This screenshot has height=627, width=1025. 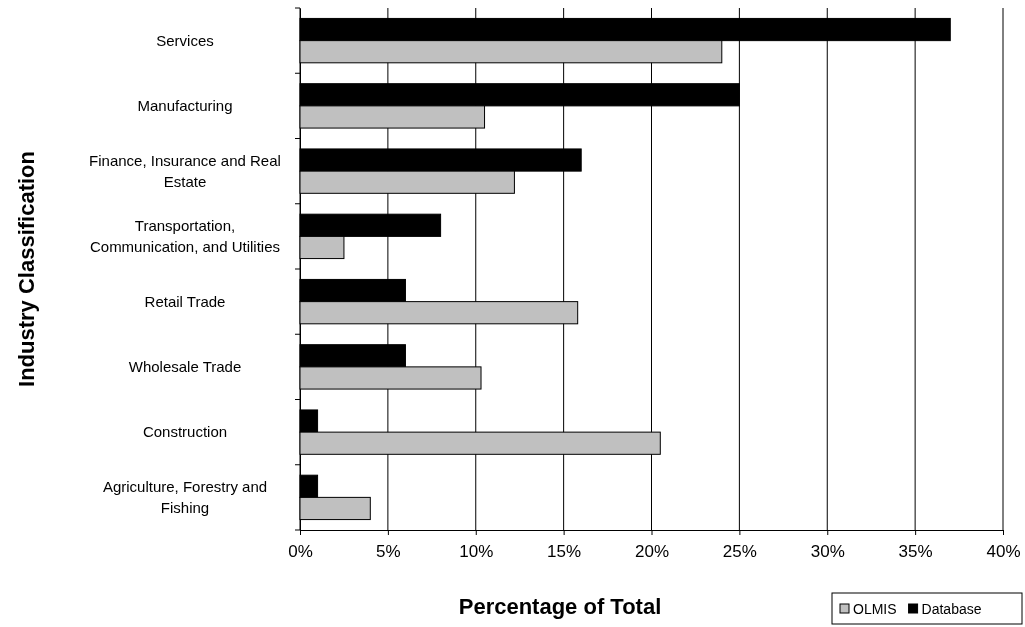 I want to click on x-tick-label: 0%, so click(x=300, y=551).